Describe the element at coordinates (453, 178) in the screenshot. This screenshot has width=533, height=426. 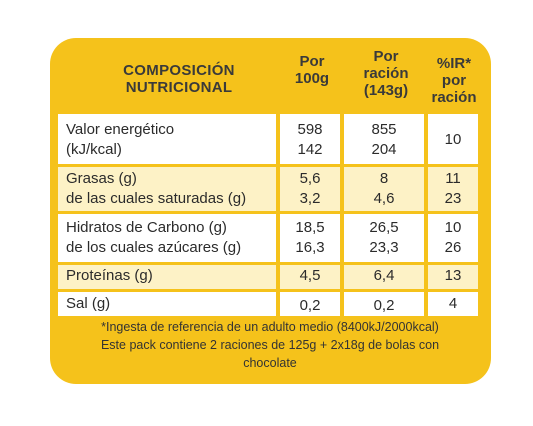
I see `grasas-ir: 11` at that location.